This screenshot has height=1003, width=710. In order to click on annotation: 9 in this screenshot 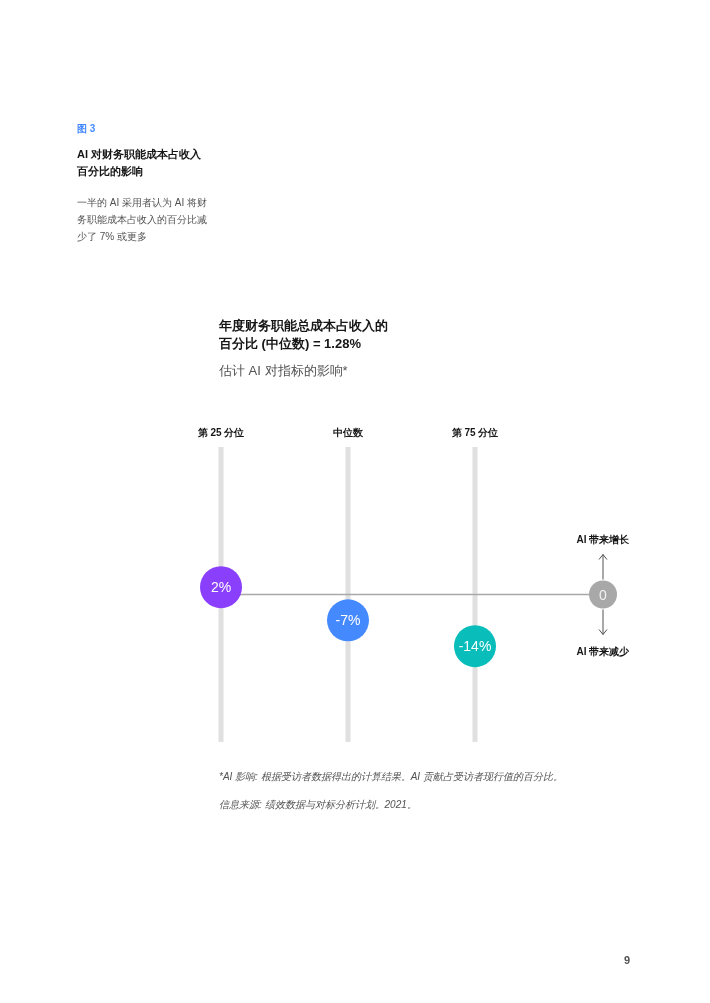, I will do `click(627, 960)`.